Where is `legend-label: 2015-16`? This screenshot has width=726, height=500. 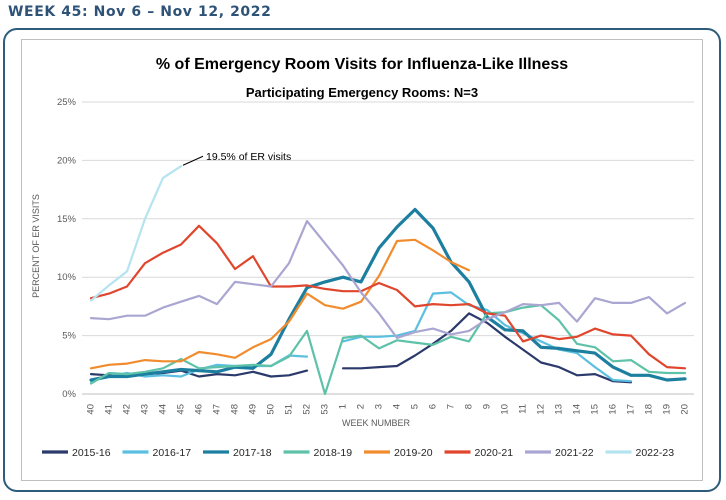 legend-label: 2015-16 is located at coordinates (91, 453).